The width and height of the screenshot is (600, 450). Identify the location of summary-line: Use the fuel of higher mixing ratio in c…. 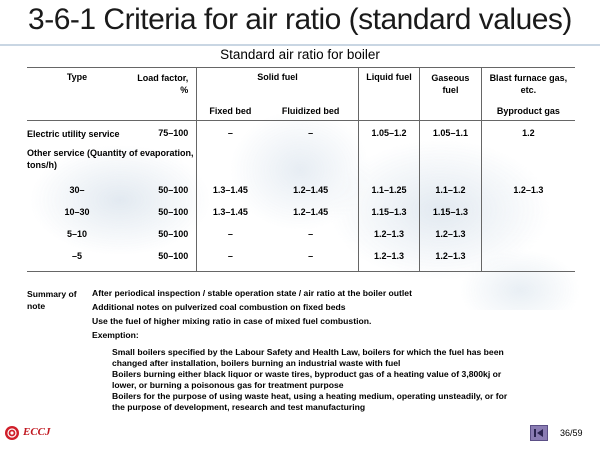
(232, 321).